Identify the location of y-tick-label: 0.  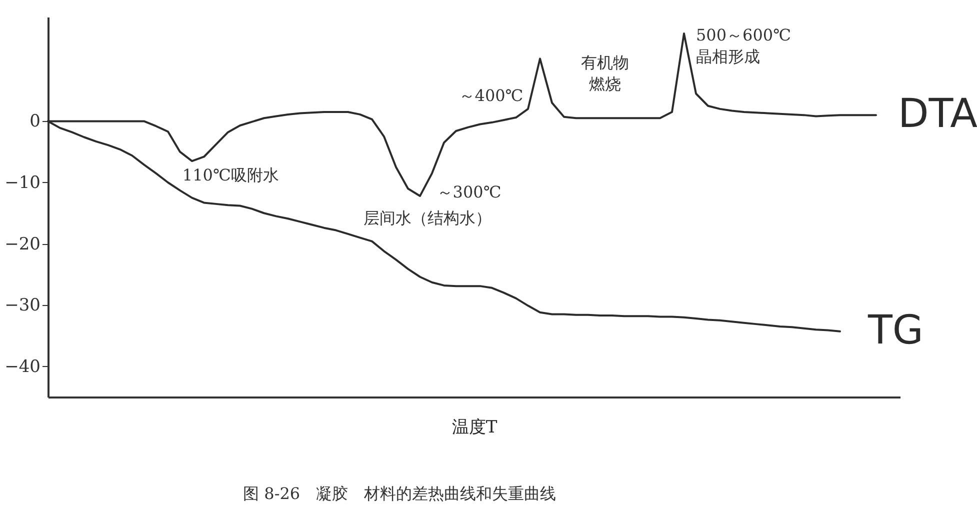
(35, 122).